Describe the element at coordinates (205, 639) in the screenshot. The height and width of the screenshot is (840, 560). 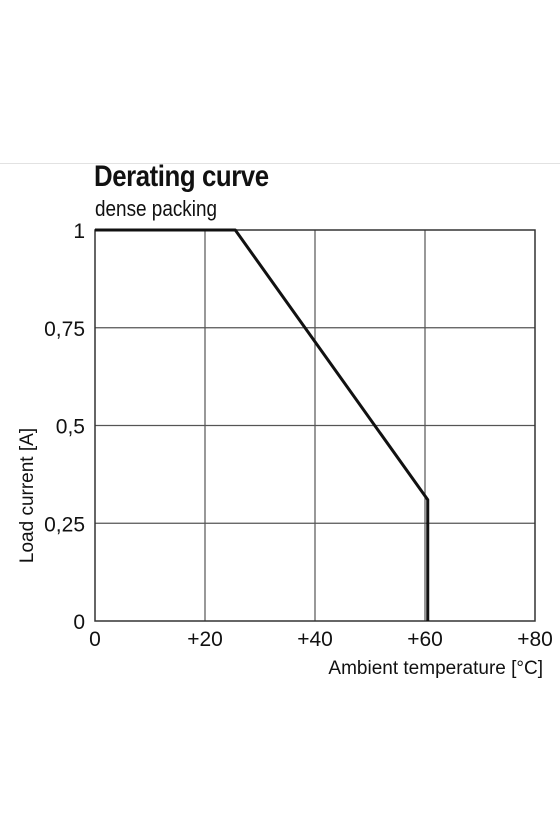
I see `x-tick-label-1: +20` at that location.